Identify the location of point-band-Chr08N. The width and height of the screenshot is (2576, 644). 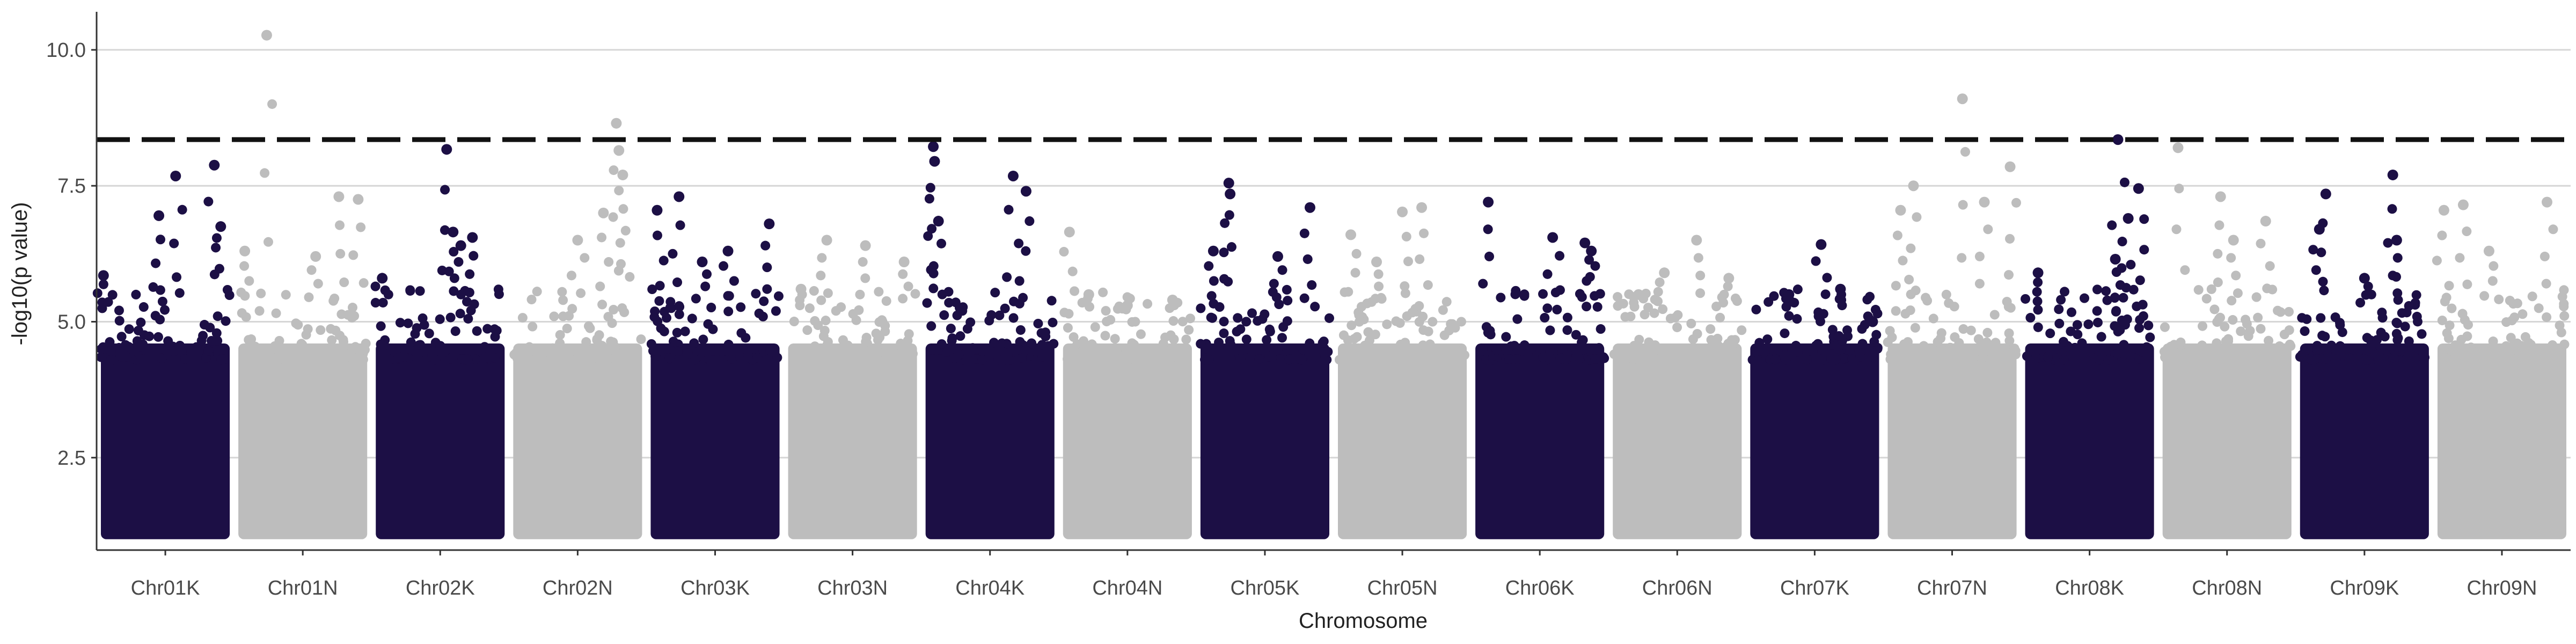
(2227, 441).